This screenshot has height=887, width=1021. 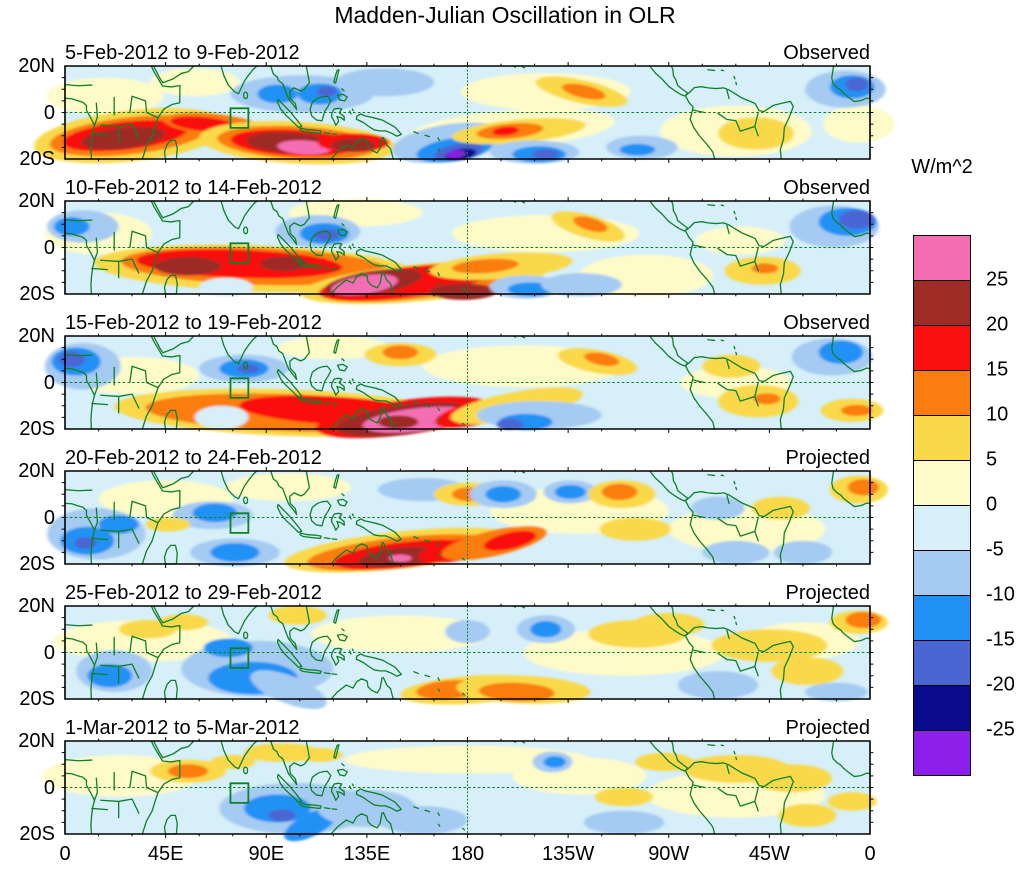 What do you see at coordinates (995, 549) in the screenshot?
I see `colorbar-tick-label: -5` at bounding box center [995, 549].